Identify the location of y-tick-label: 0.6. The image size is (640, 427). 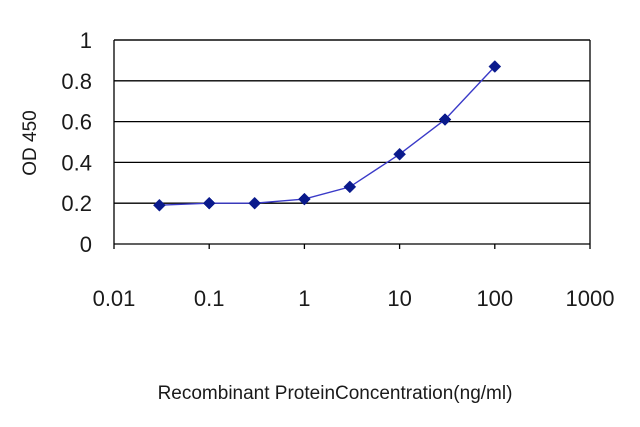
(76, 122).